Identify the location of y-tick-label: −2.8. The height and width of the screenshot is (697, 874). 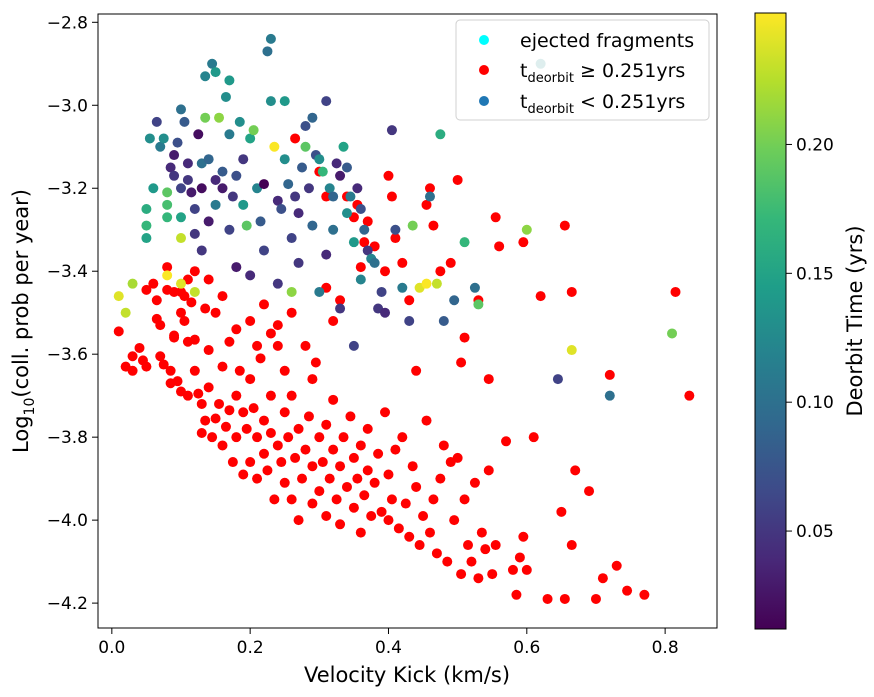
(67, 23).